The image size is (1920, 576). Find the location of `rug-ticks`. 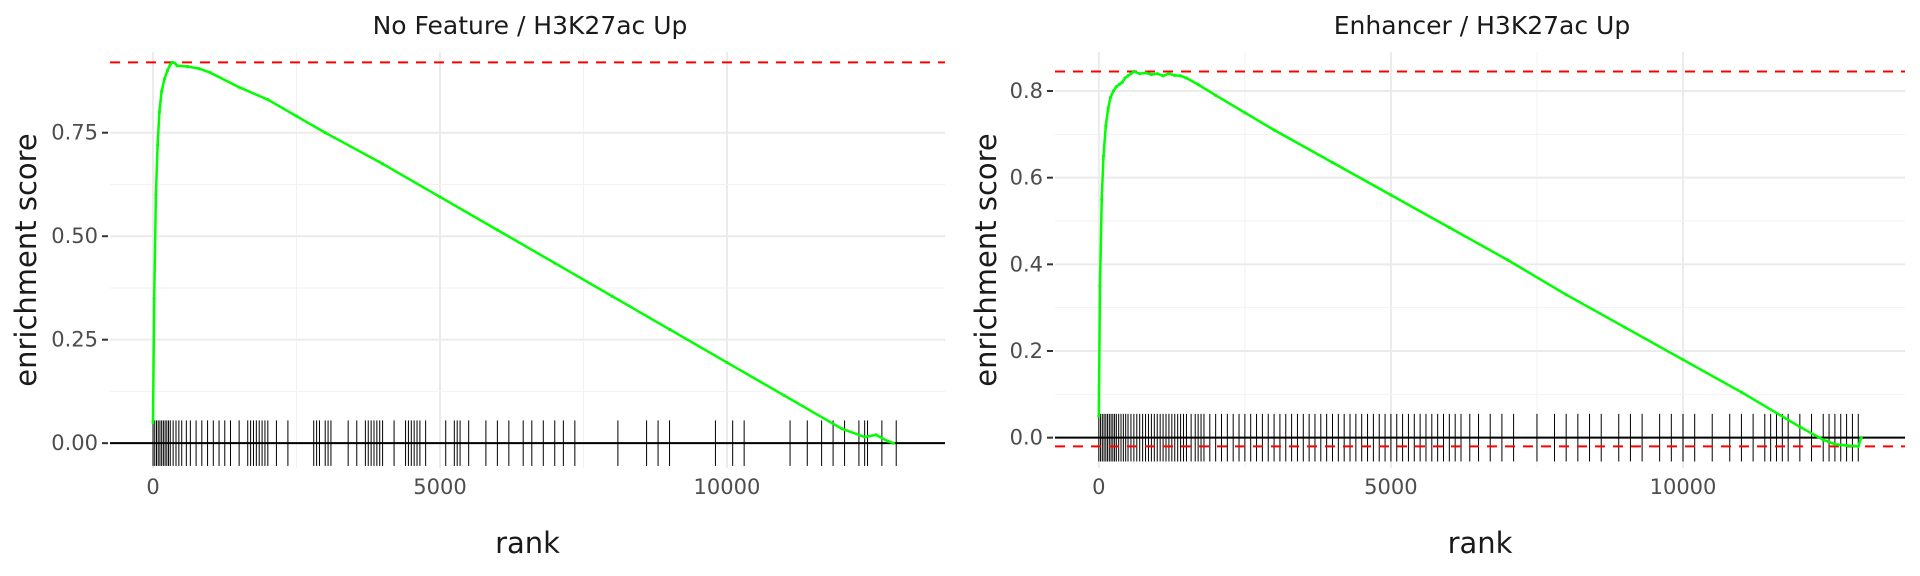

rug-ticks is located at coordinates (1478, 437).